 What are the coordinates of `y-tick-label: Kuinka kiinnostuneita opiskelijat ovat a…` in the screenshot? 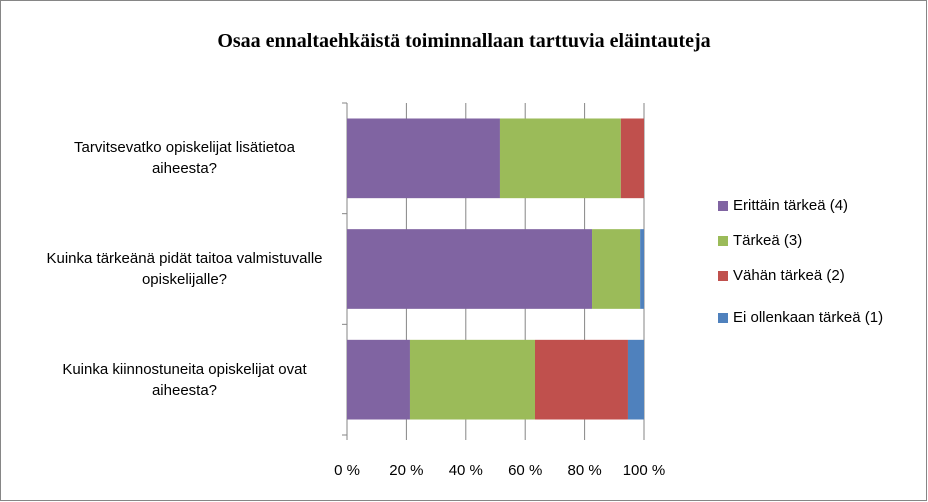 It's located at (184, 379).